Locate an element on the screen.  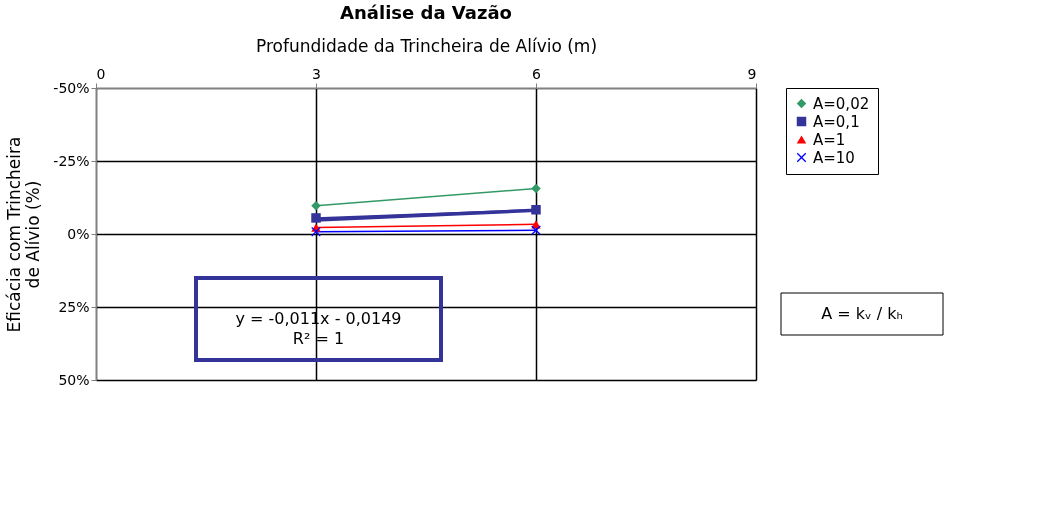
y-tick-label: 0% is located at coordinates (78, 233).